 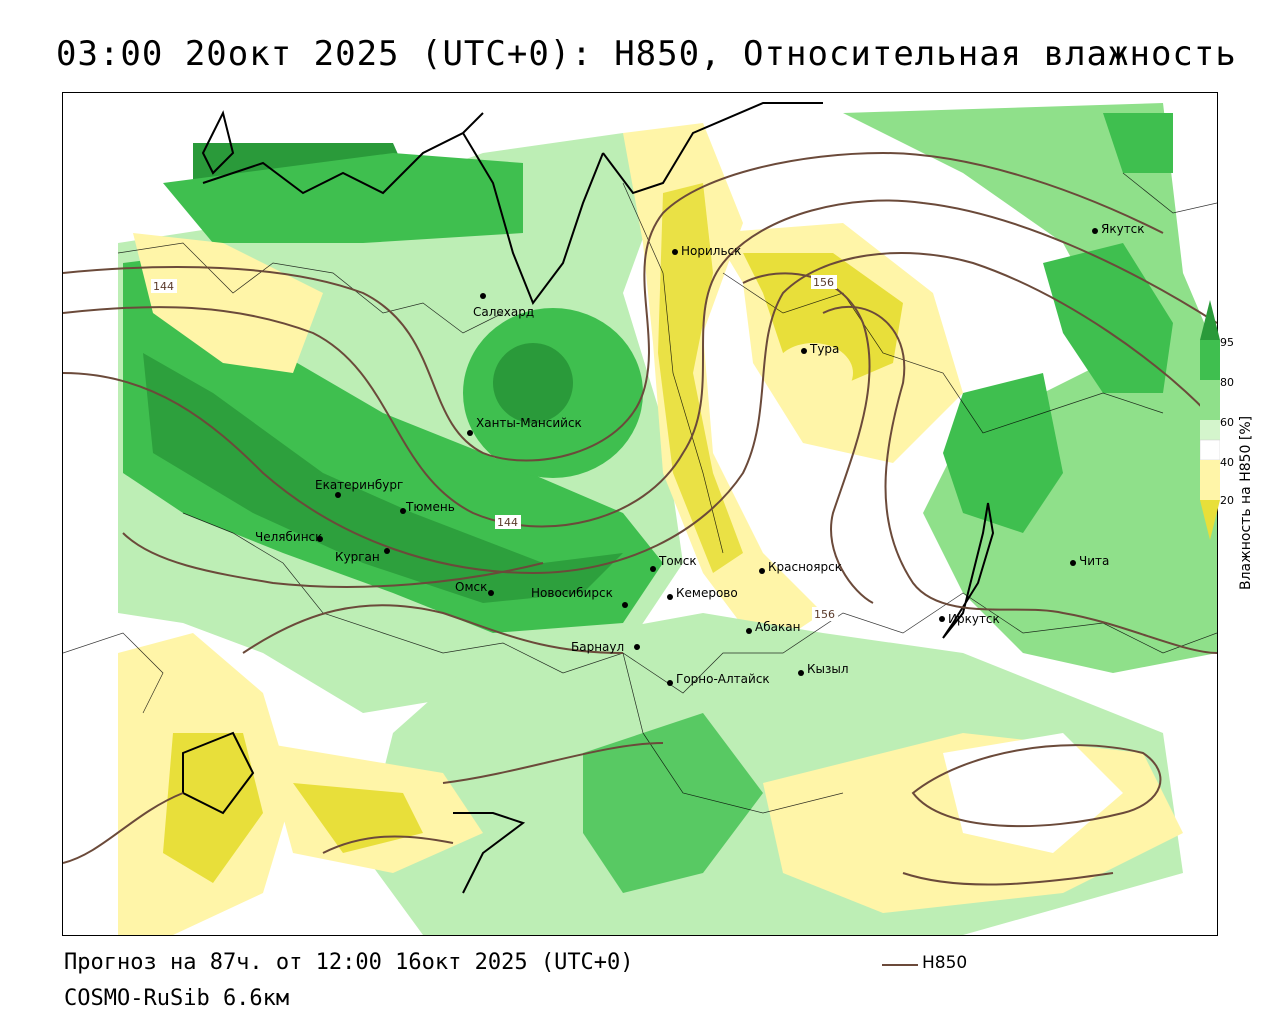 I want to click on city-krasnoyarsk: Красноярск, so click(x=805, y=567).